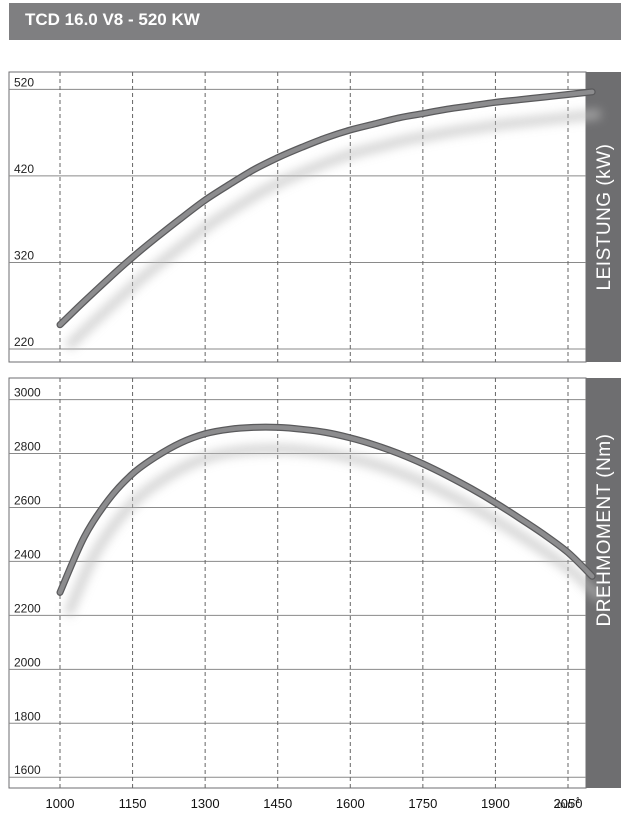 This screenshot has width=627, height=813. What do you see at coordinates (27, 447) in the screenshot?
I see `torque-y-tick-label: 2800` at bounding box center [27, 447].